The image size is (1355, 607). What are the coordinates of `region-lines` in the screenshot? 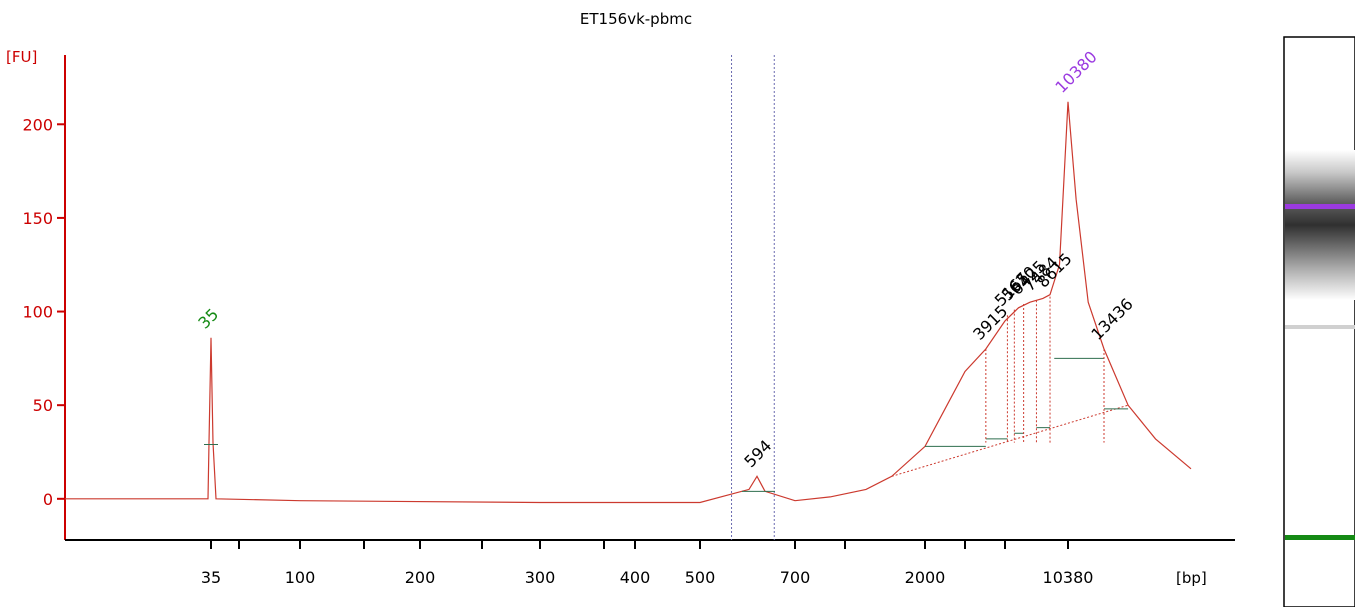 It's located at (753, 297).